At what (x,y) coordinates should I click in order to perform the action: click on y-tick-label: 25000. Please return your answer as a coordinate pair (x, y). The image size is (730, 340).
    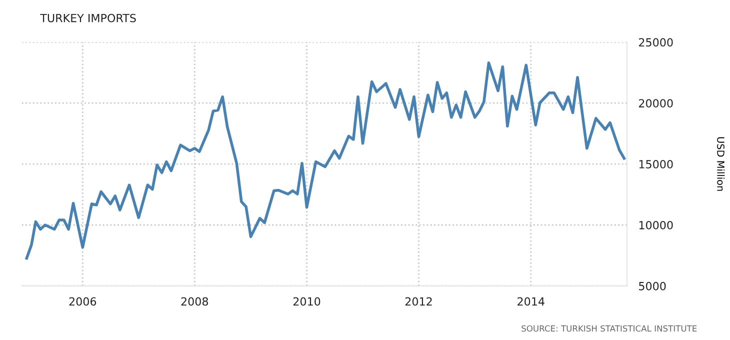
    Looking at the image, I should click on (655, 42).